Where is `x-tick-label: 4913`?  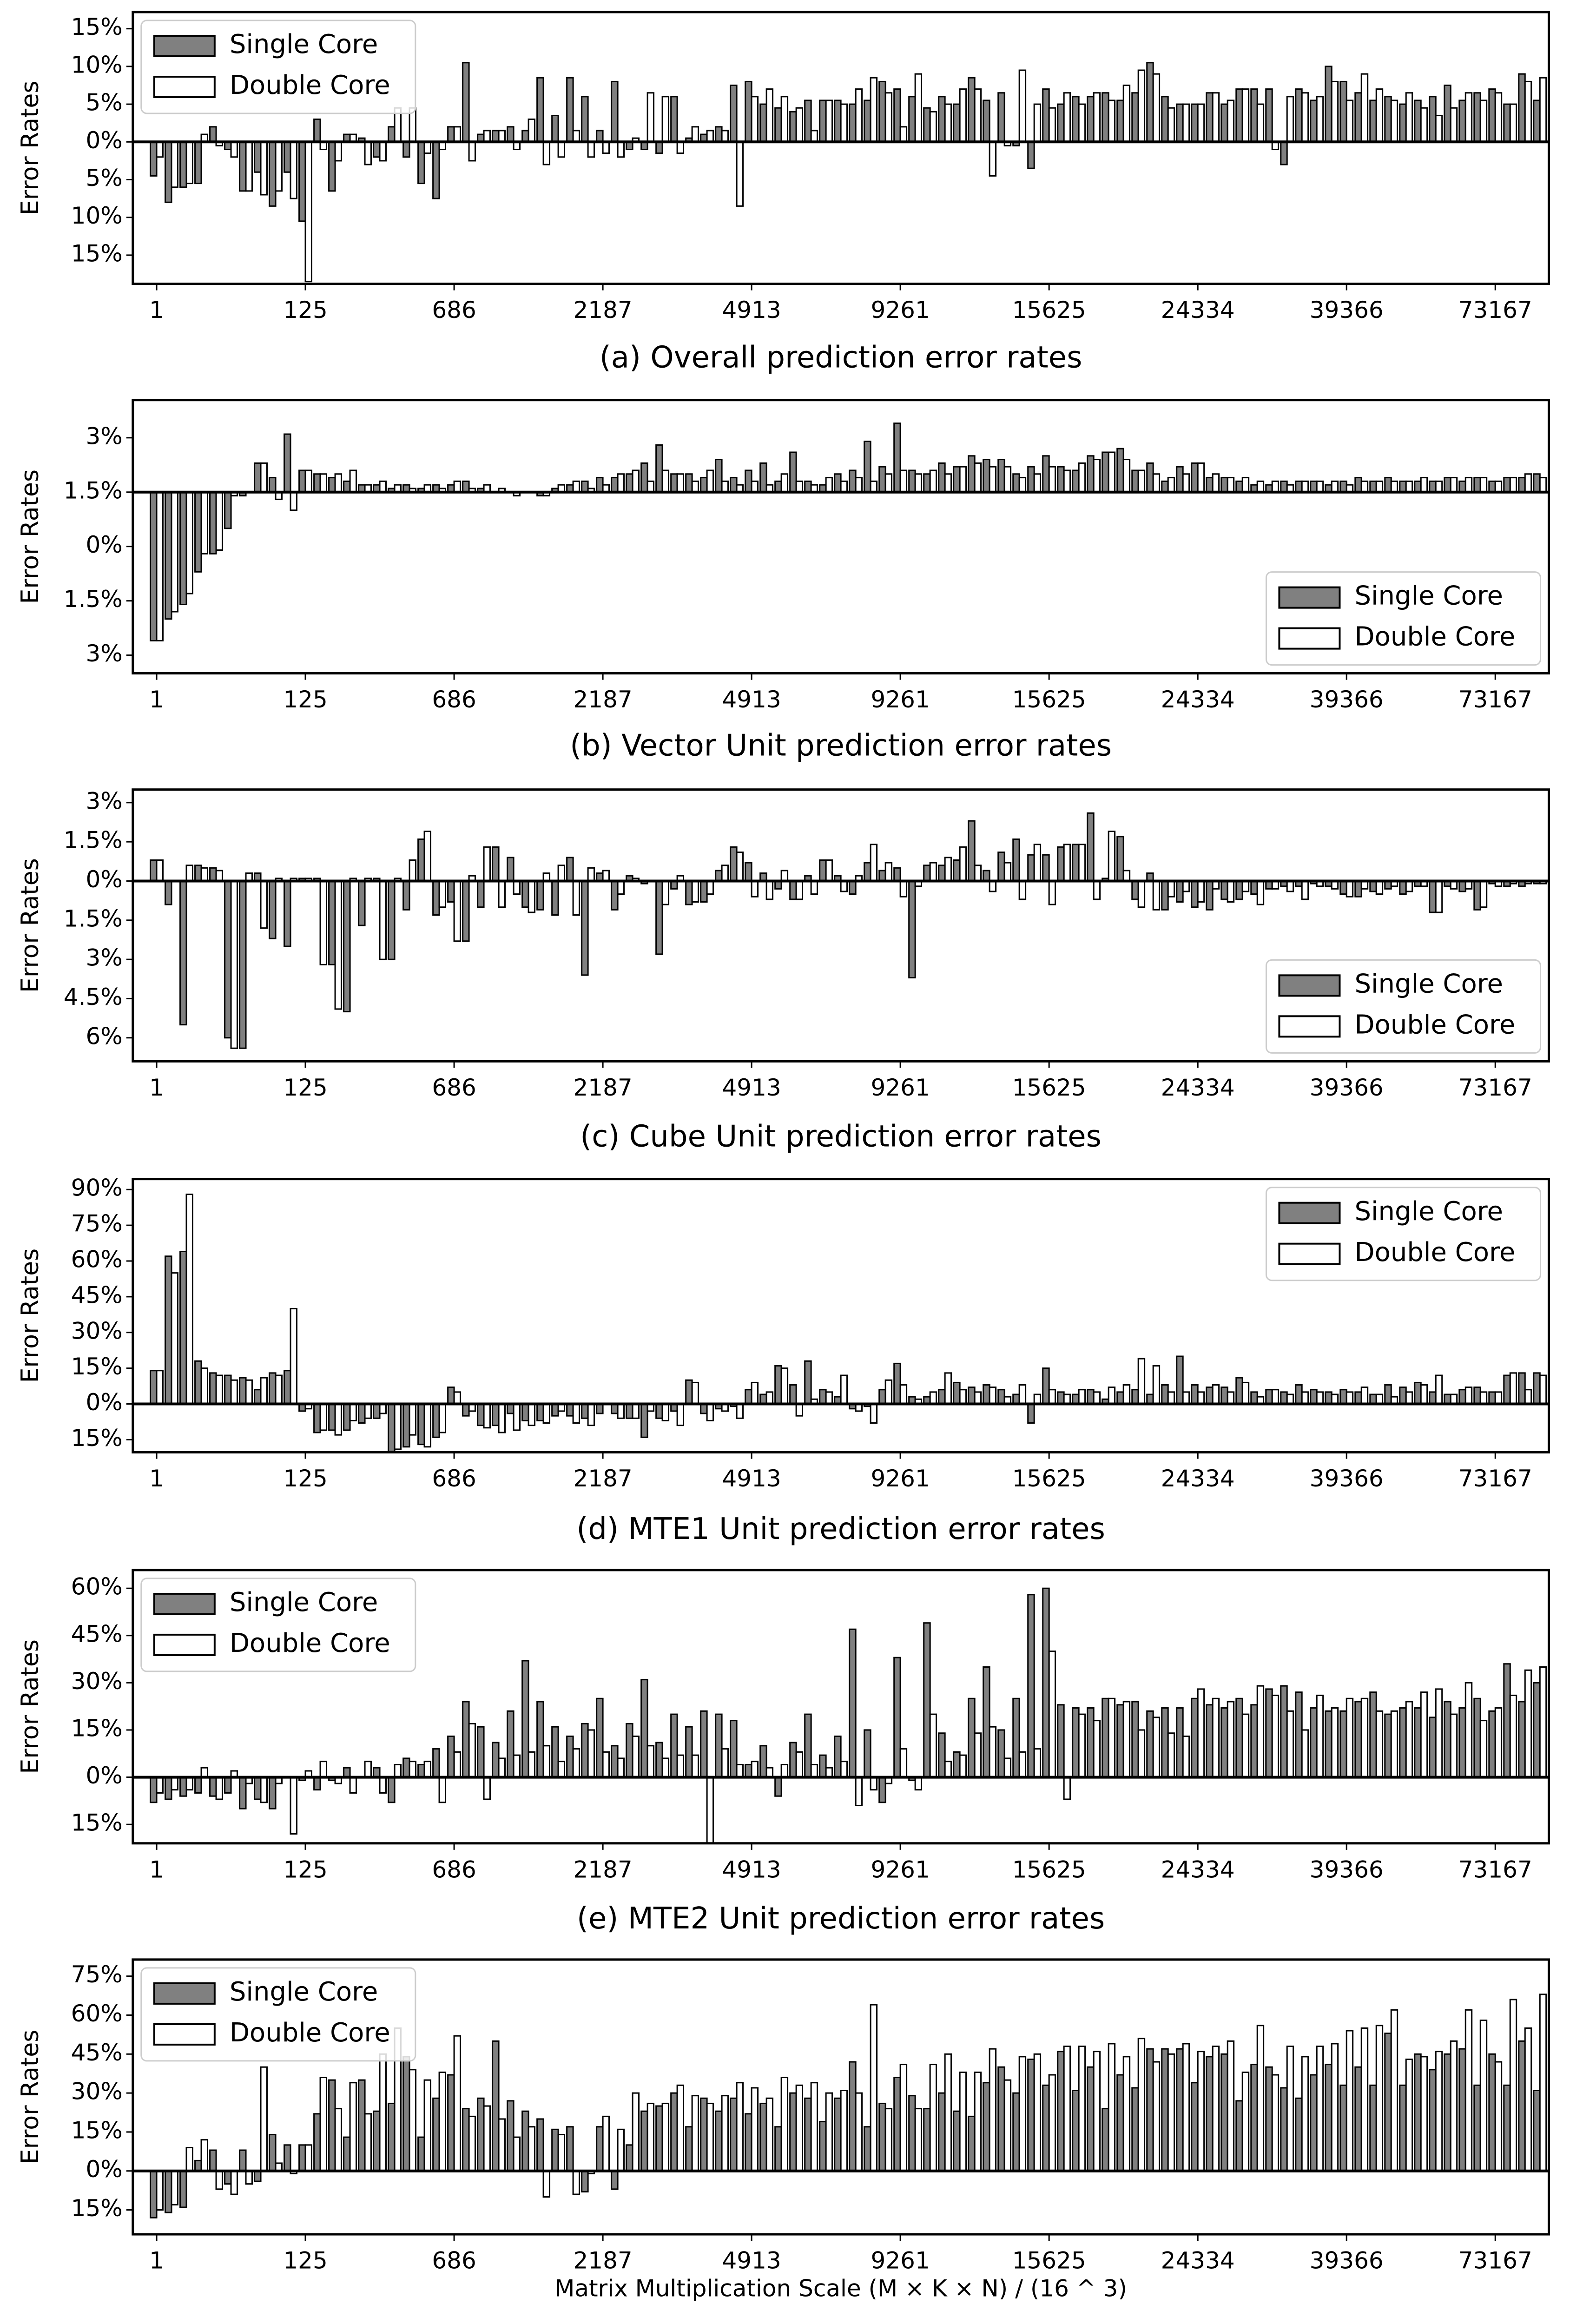 x-tick-label: 4913 is located at coordinates (752, 1478).